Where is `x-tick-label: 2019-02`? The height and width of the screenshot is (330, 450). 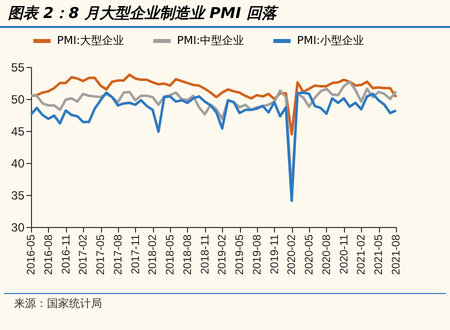 x-tick-label: 2019-02 is located at coordinates (222, 254).